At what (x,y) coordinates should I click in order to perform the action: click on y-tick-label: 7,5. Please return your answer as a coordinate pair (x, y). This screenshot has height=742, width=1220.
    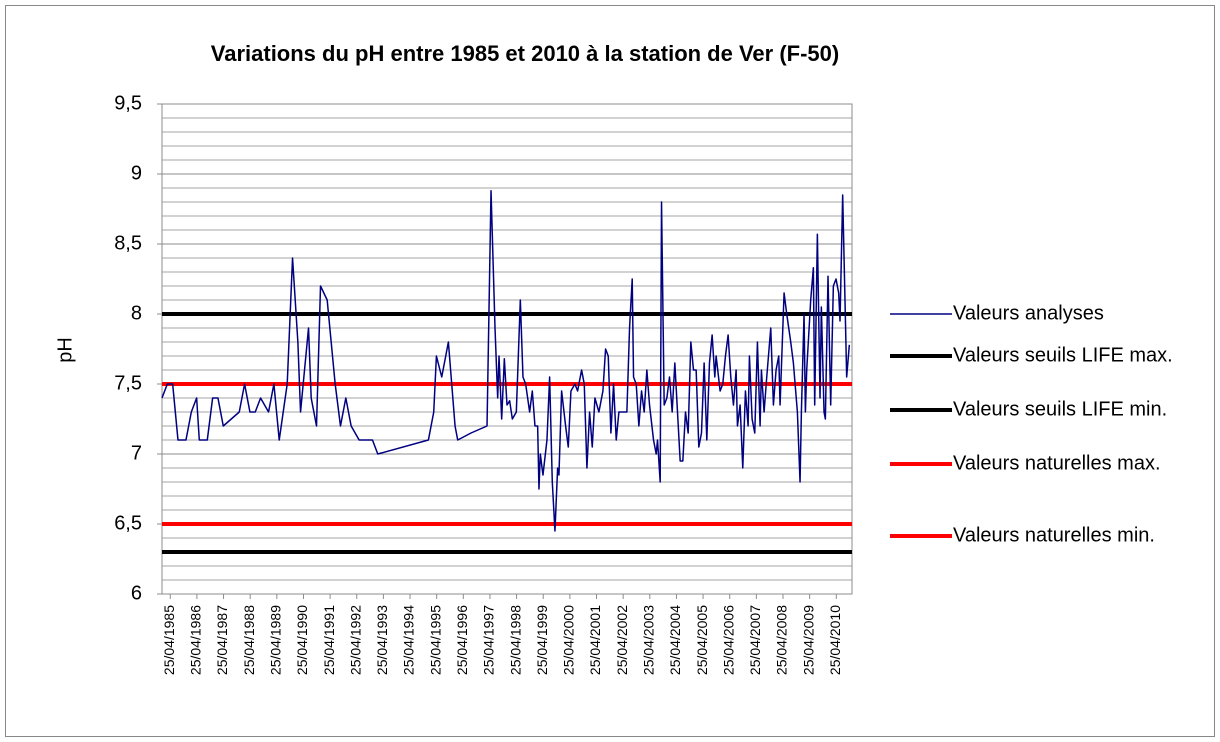
    Looking at the image, I should click on (128, 383).